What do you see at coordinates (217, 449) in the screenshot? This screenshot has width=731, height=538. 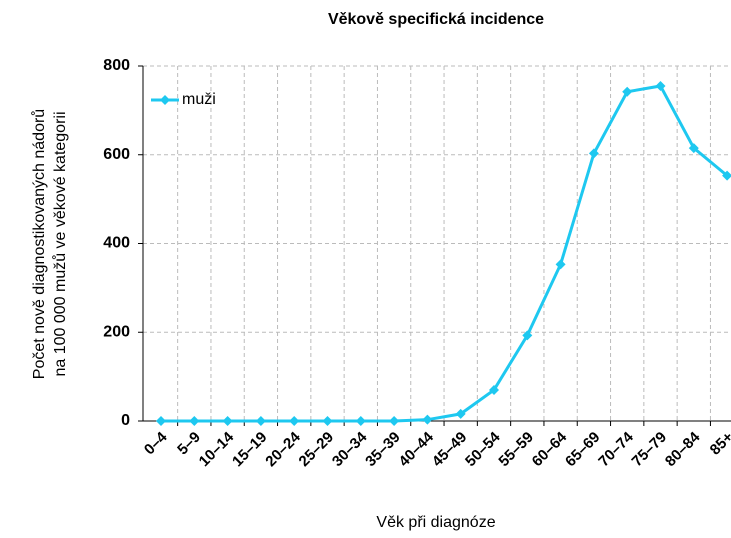 I see `x-tick-label: 10–14` at bounding box center [217, 449].